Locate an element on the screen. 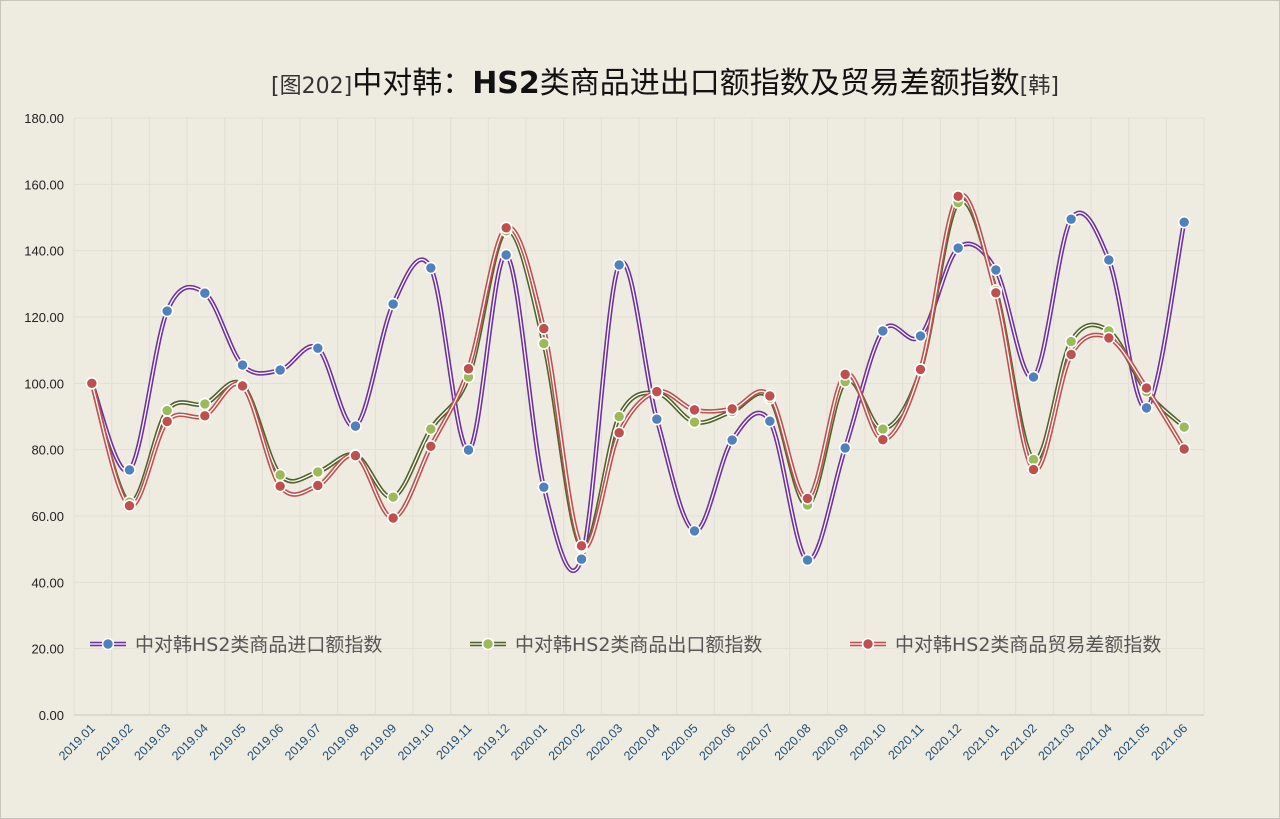  x-tick-label: 2021.06 is located at coordinates (1169, 742).